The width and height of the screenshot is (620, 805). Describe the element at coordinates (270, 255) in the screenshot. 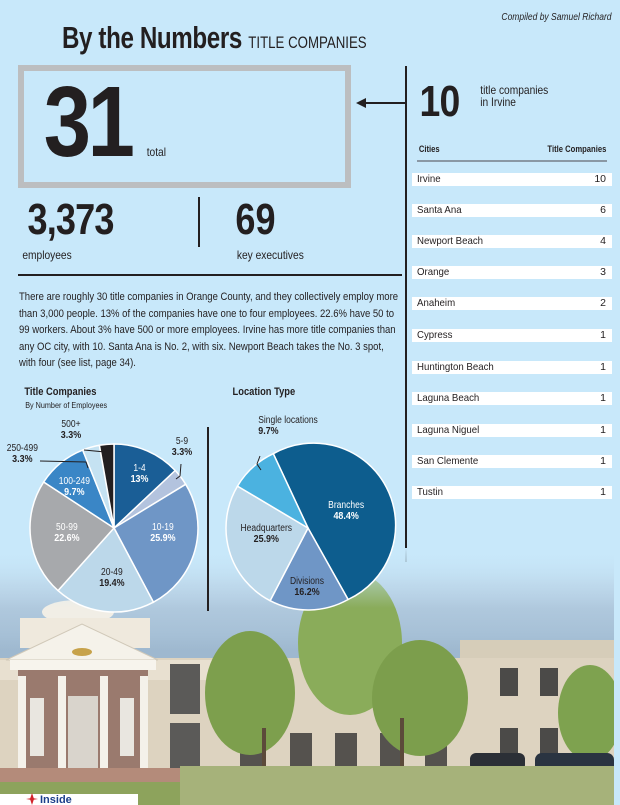

I see `executives-label: key executives` at that location.